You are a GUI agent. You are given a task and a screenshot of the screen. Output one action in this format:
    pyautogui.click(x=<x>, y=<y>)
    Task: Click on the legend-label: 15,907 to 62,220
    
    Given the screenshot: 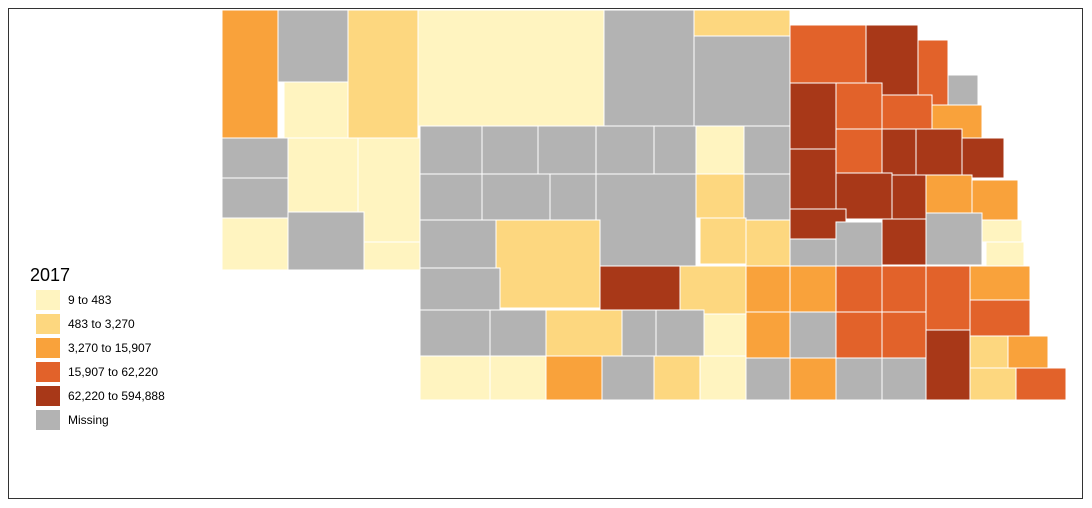 What is the action you would take?
    pyautogui.click(x=113, y=372)
    